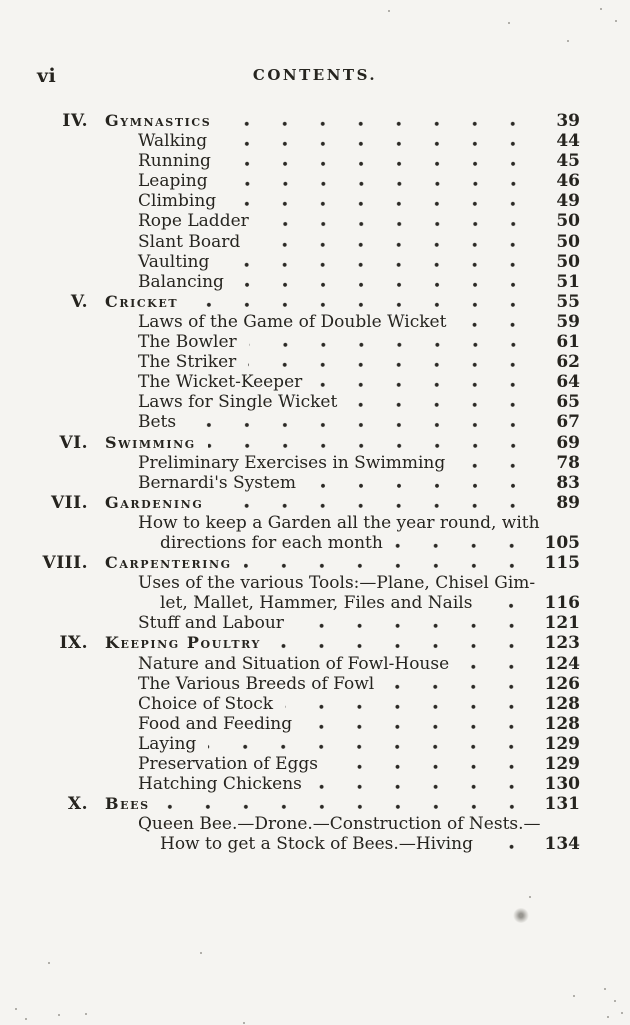 The width and height of the screenshot is (630, 1025). I want to click on entry-label: Walking, so click(173, 141).